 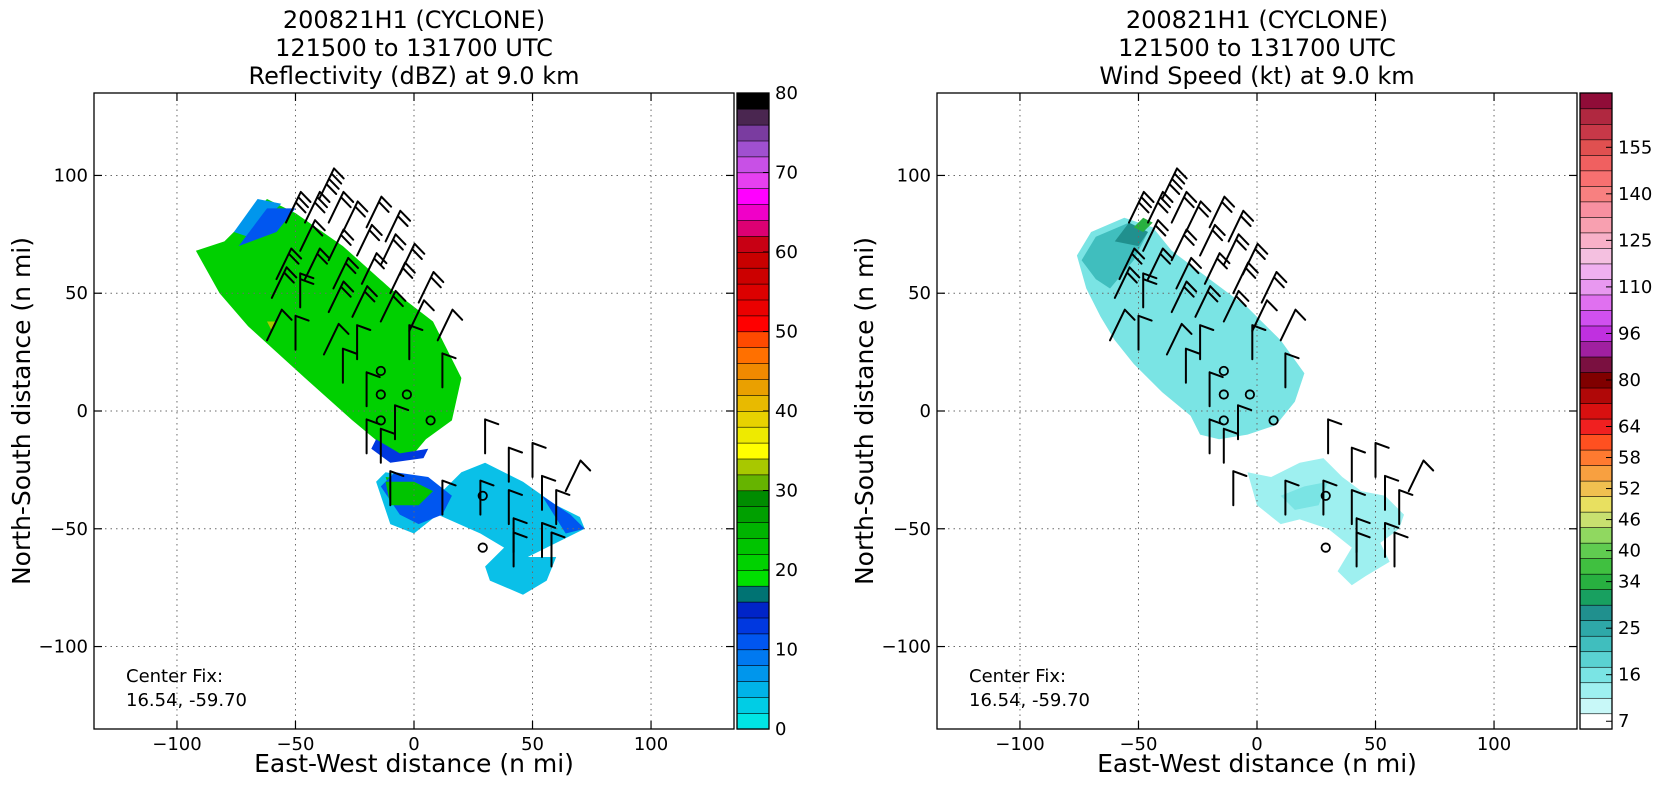 What do you see at coordinates (414, 48) in the screenshot?
I see `chart-title-line-2: 121500 to 131700 UTC` at bounding box center [414, 48].